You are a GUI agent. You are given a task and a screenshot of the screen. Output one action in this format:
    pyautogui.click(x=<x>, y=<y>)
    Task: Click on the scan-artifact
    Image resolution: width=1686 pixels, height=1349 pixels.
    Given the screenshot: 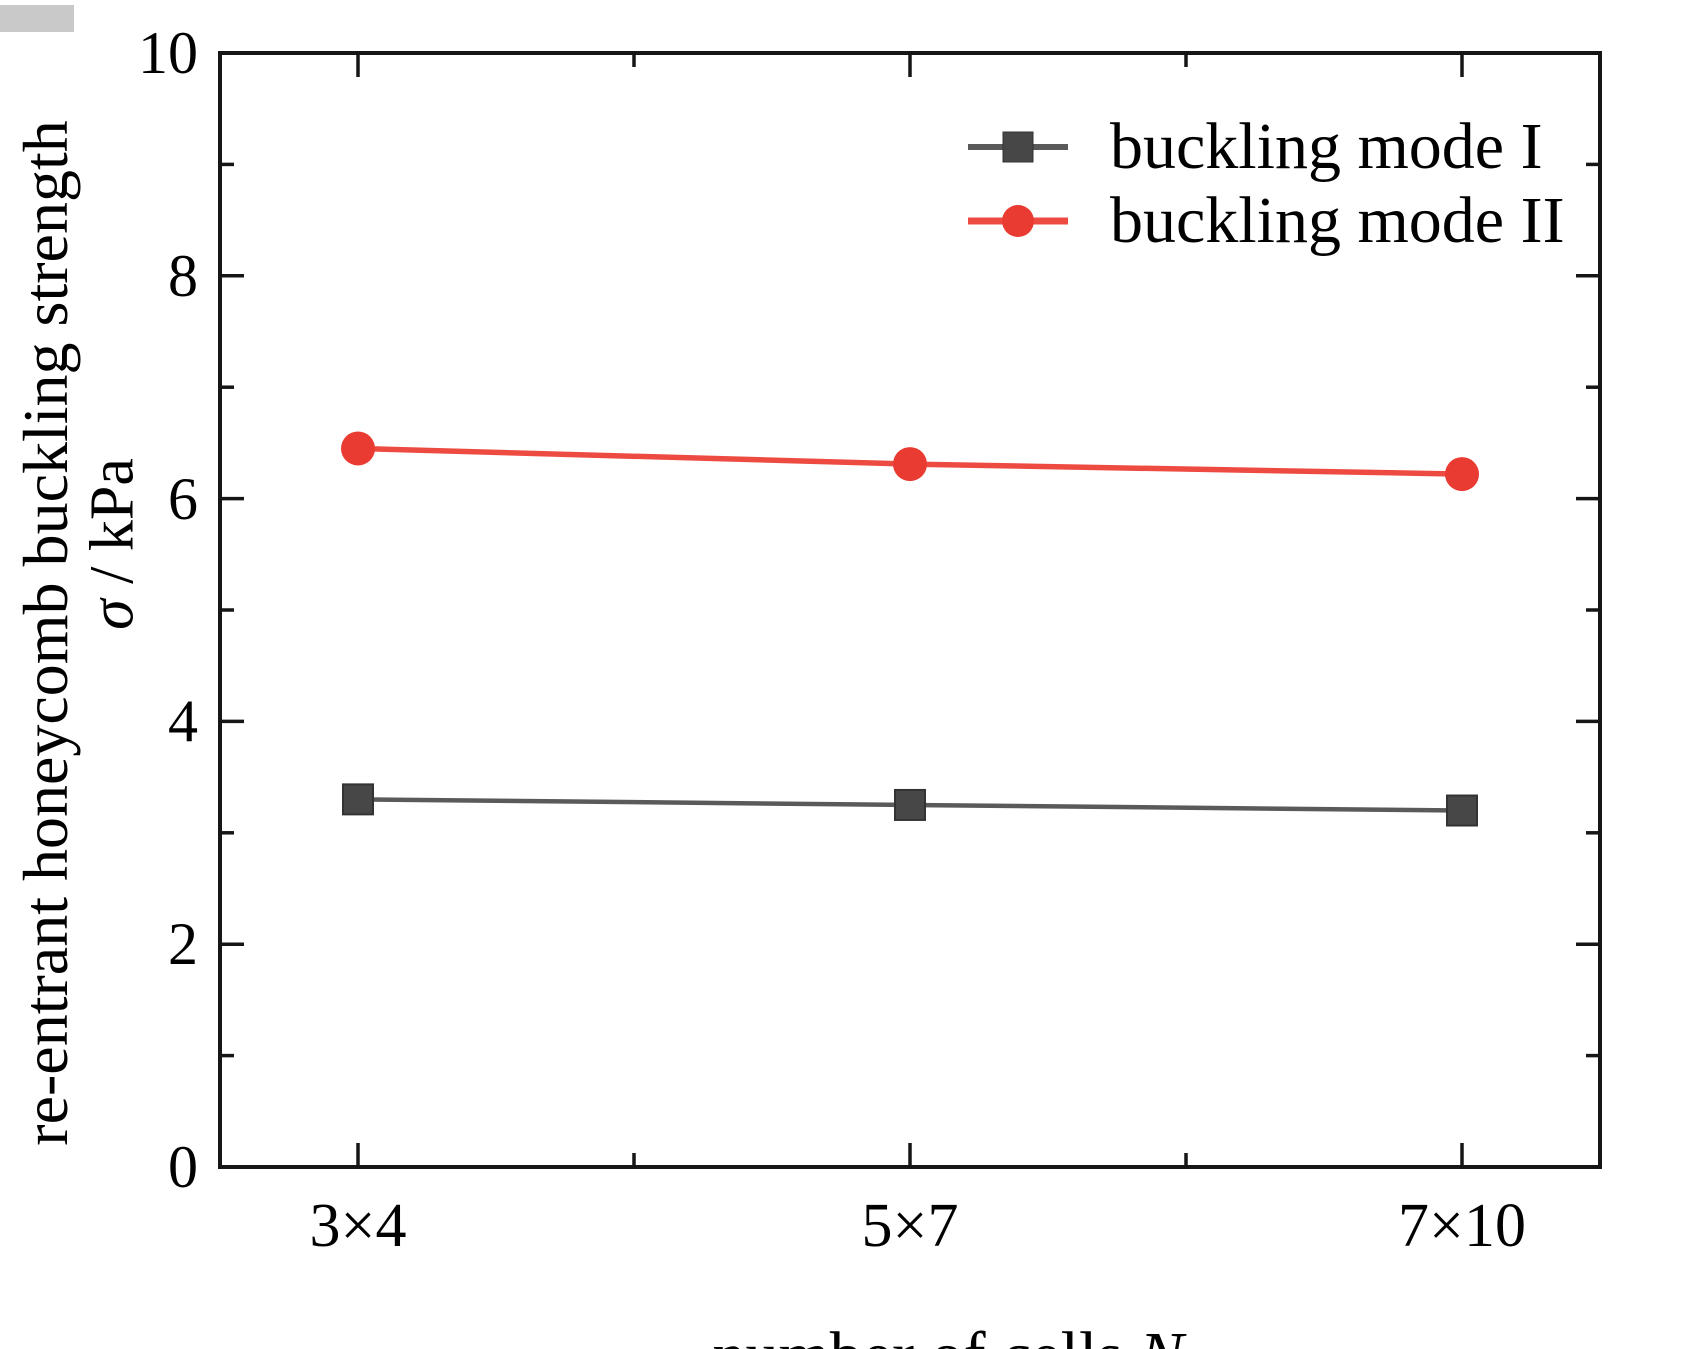 What is the action you would take?
    pyautogui.click(x=37, y=18)
    